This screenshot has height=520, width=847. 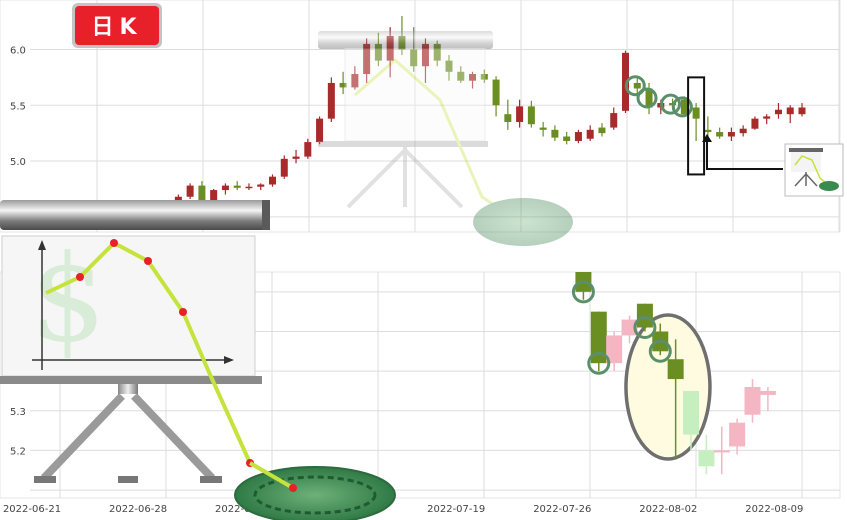 I want to click on faded-presentation-board-icon, so click(x=445, y=138).